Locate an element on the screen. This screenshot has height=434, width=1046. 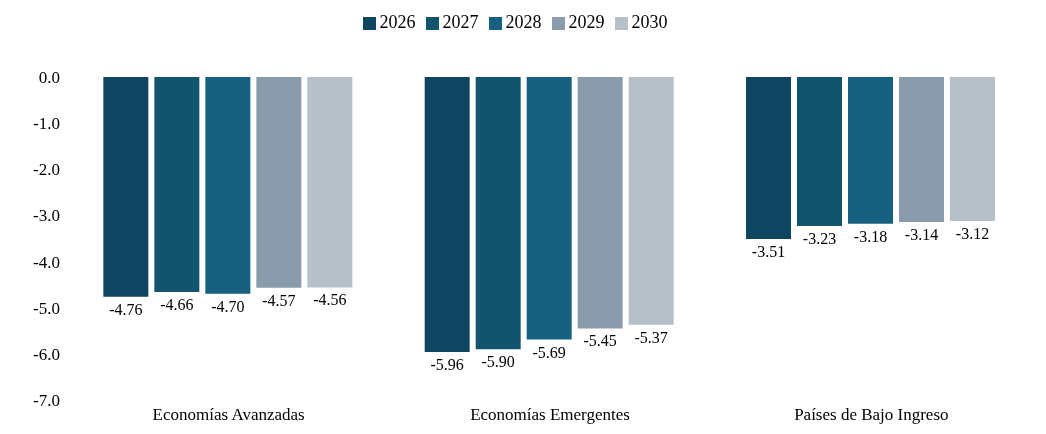
data-label: -3.14 is located at coordinates (921, 234).